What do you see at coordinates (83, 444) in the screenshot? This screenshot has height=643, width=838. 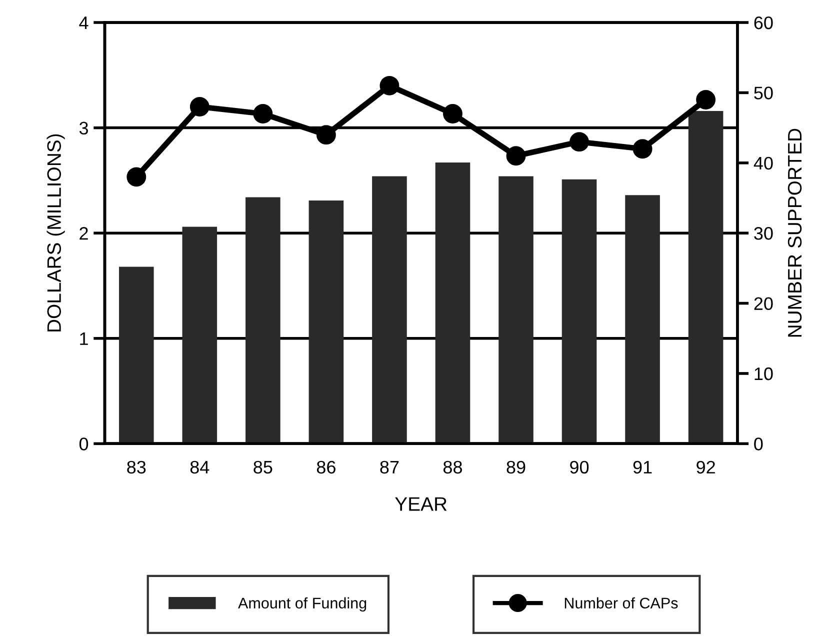 I see `y-tick-label: 0` at bounding box center [83, 444].